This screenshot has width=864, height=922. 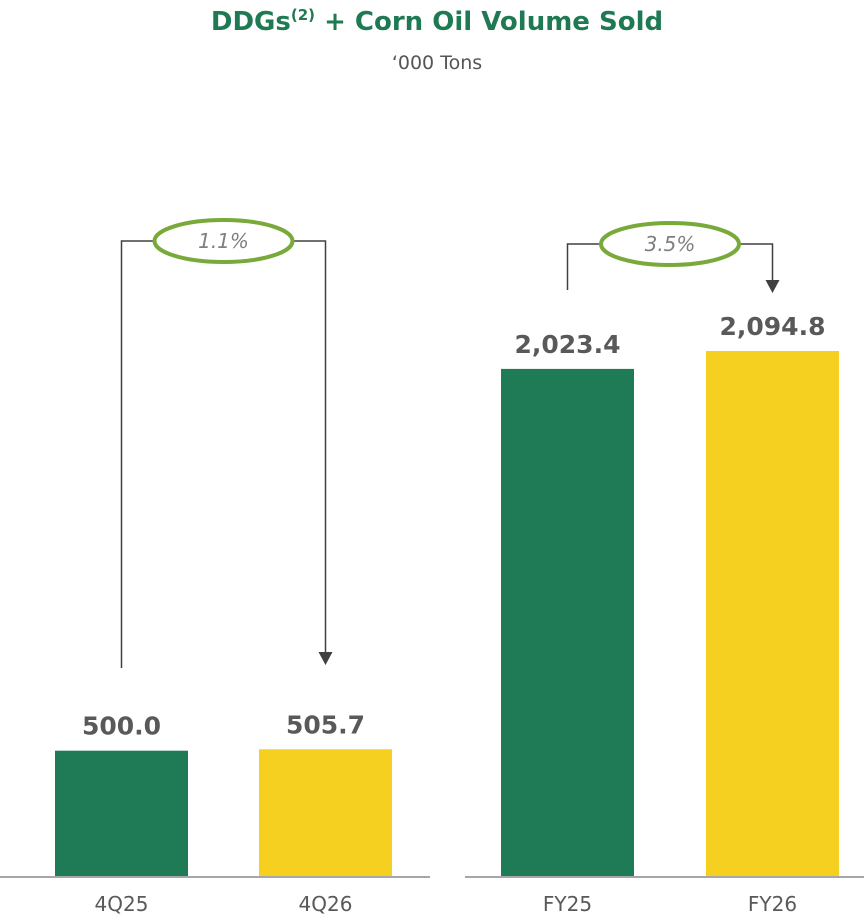 What do you see at coordinates (772, 613) in the screenshot?
I see `bar-FY26` at bounding box center [772, 613].